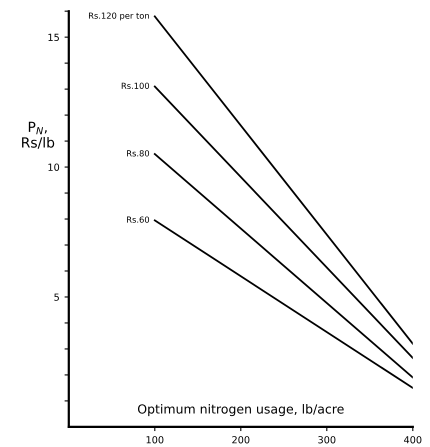  I want to click on x-tick-label: 400, so click(413, 440).